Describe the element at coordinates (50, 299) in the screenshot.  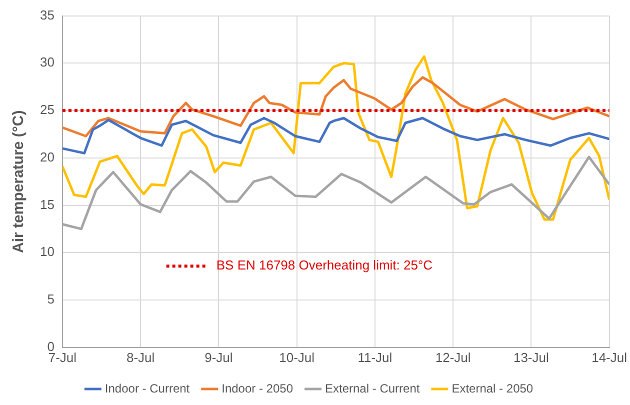
I see `y-tick-label: 5` at that location.